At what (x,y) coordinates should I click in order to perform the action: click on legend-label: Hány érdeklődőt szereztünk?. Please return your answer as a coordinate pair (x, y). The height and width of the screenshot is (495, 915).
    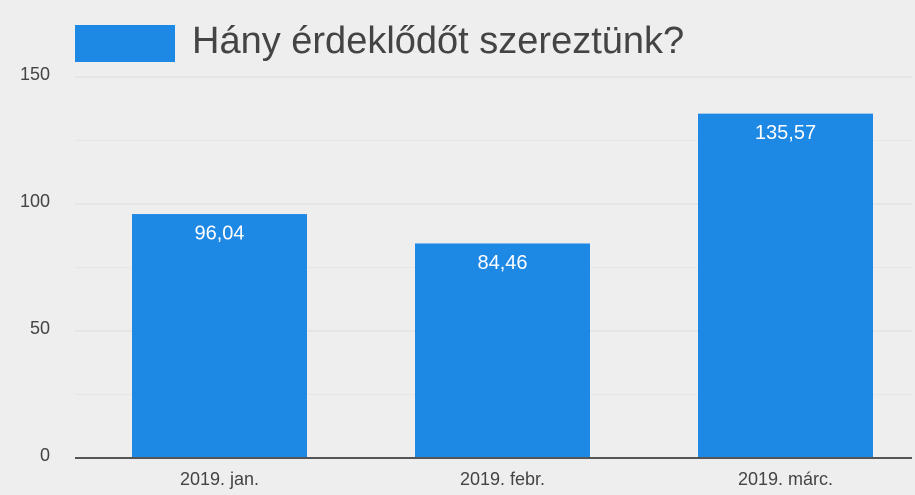
    Looking at the image, I should click on (438, 41).